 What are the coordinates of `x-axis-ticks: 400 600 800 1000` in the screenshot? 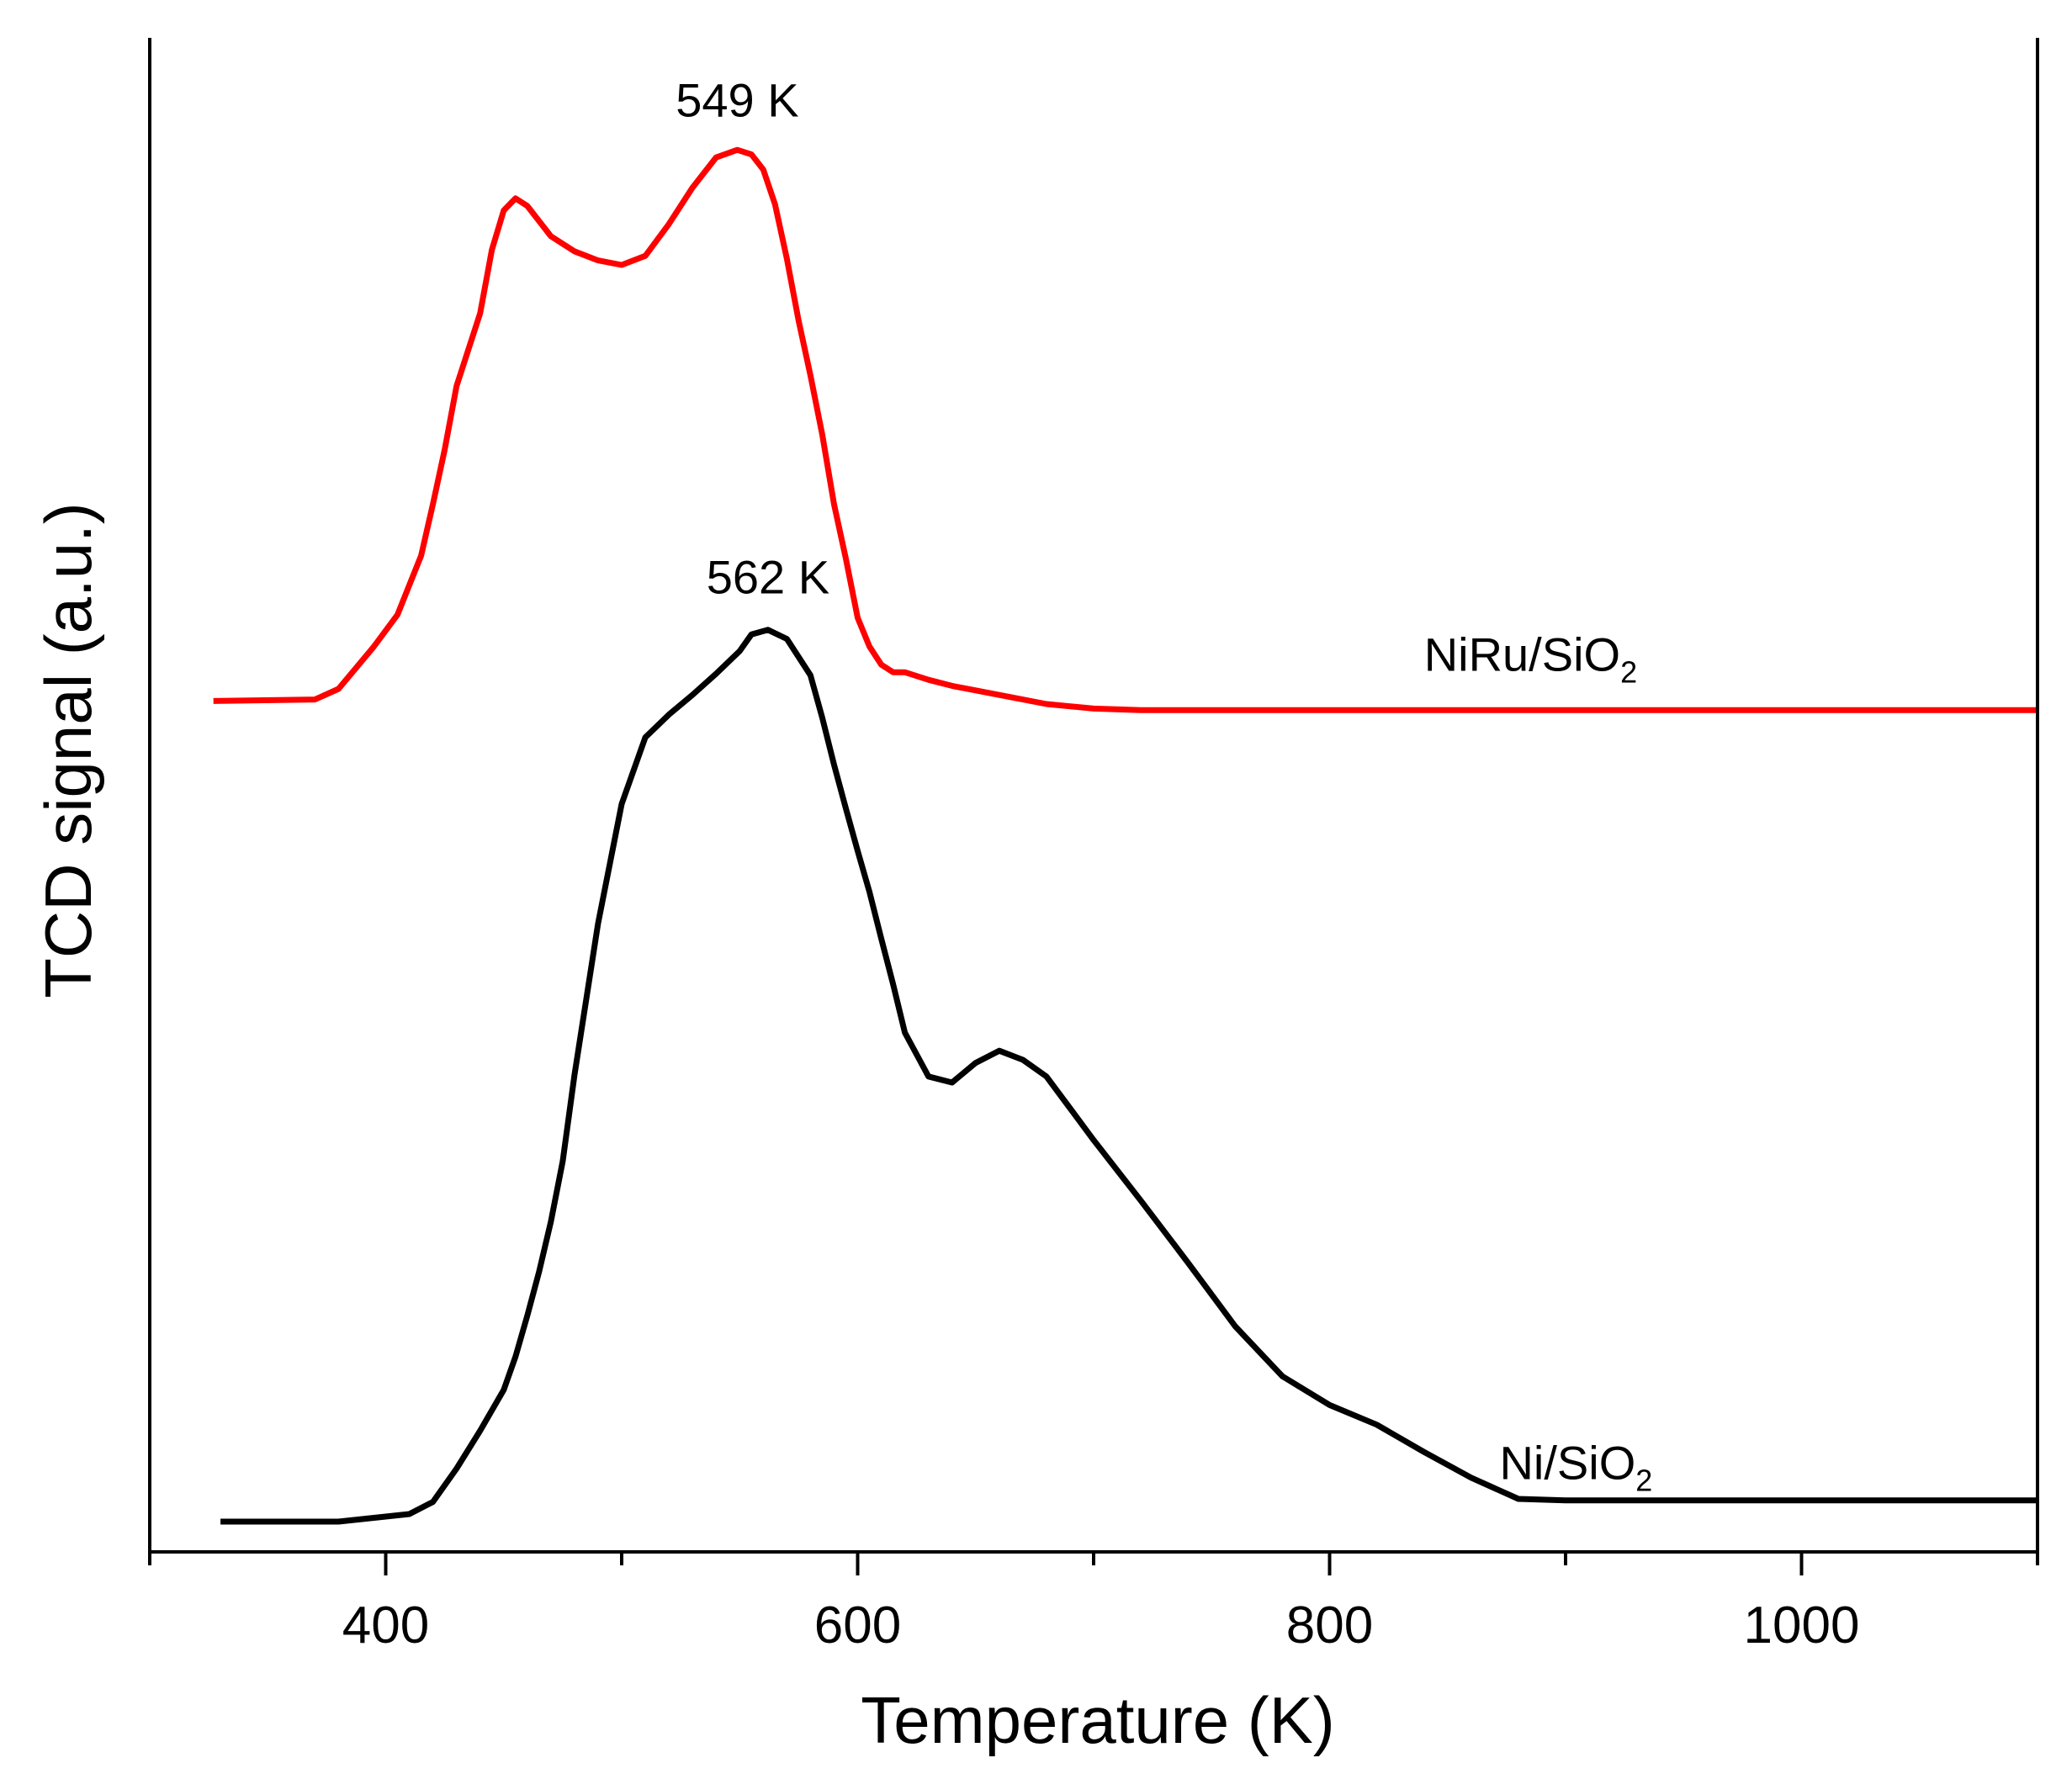 It's located at (1093, 1603).